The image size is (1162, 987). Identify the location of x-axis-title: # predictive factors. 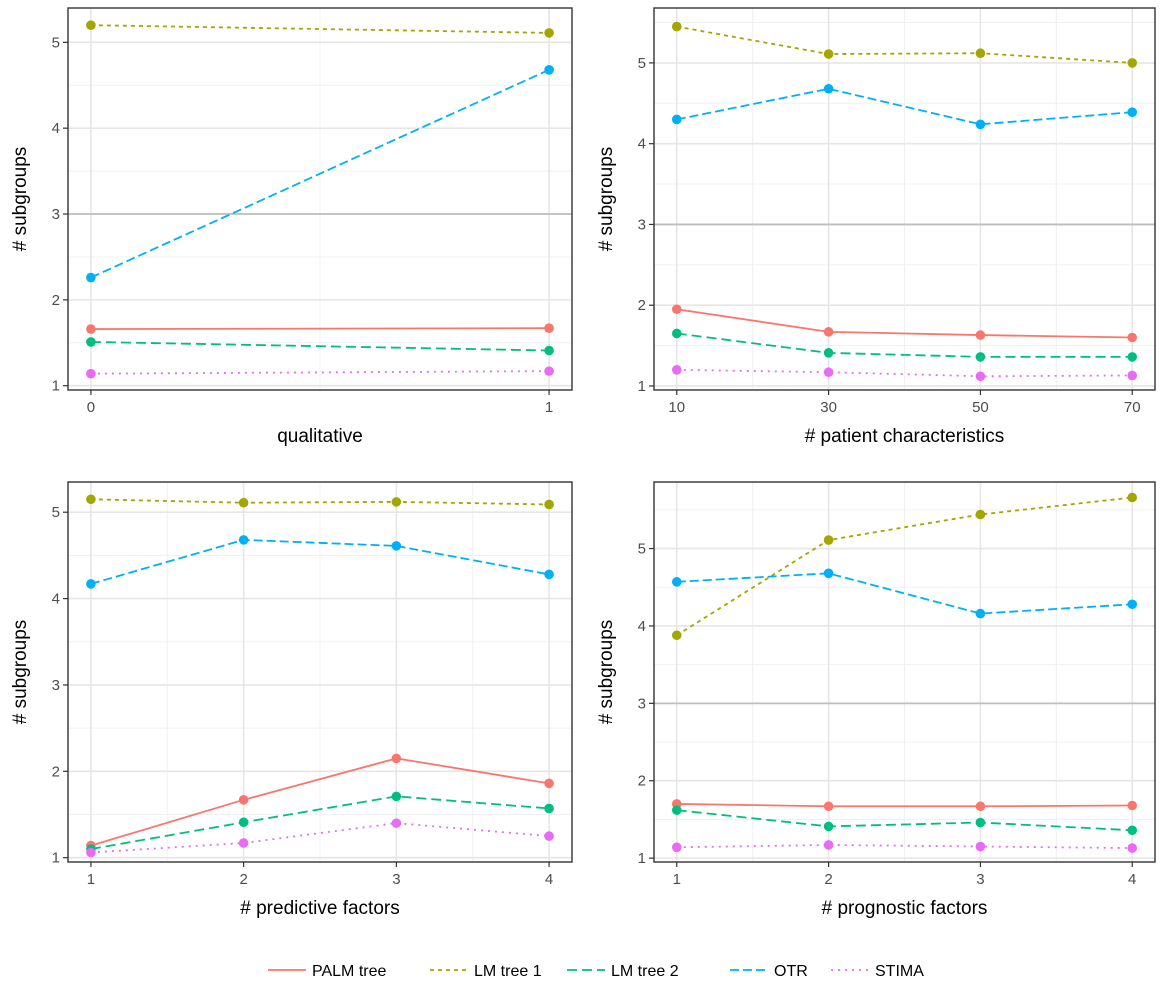
(319, 908).